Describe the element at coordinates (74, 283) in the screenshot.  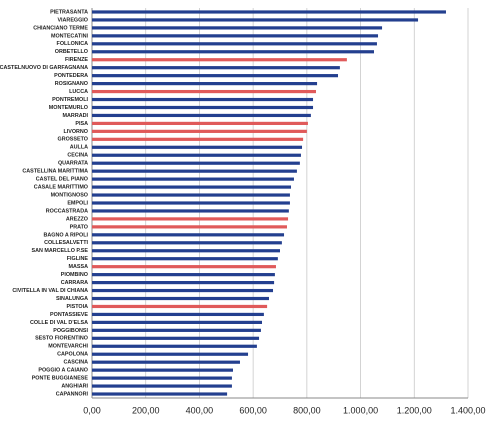
I see `y-tick-label: CARRARA` at that location.